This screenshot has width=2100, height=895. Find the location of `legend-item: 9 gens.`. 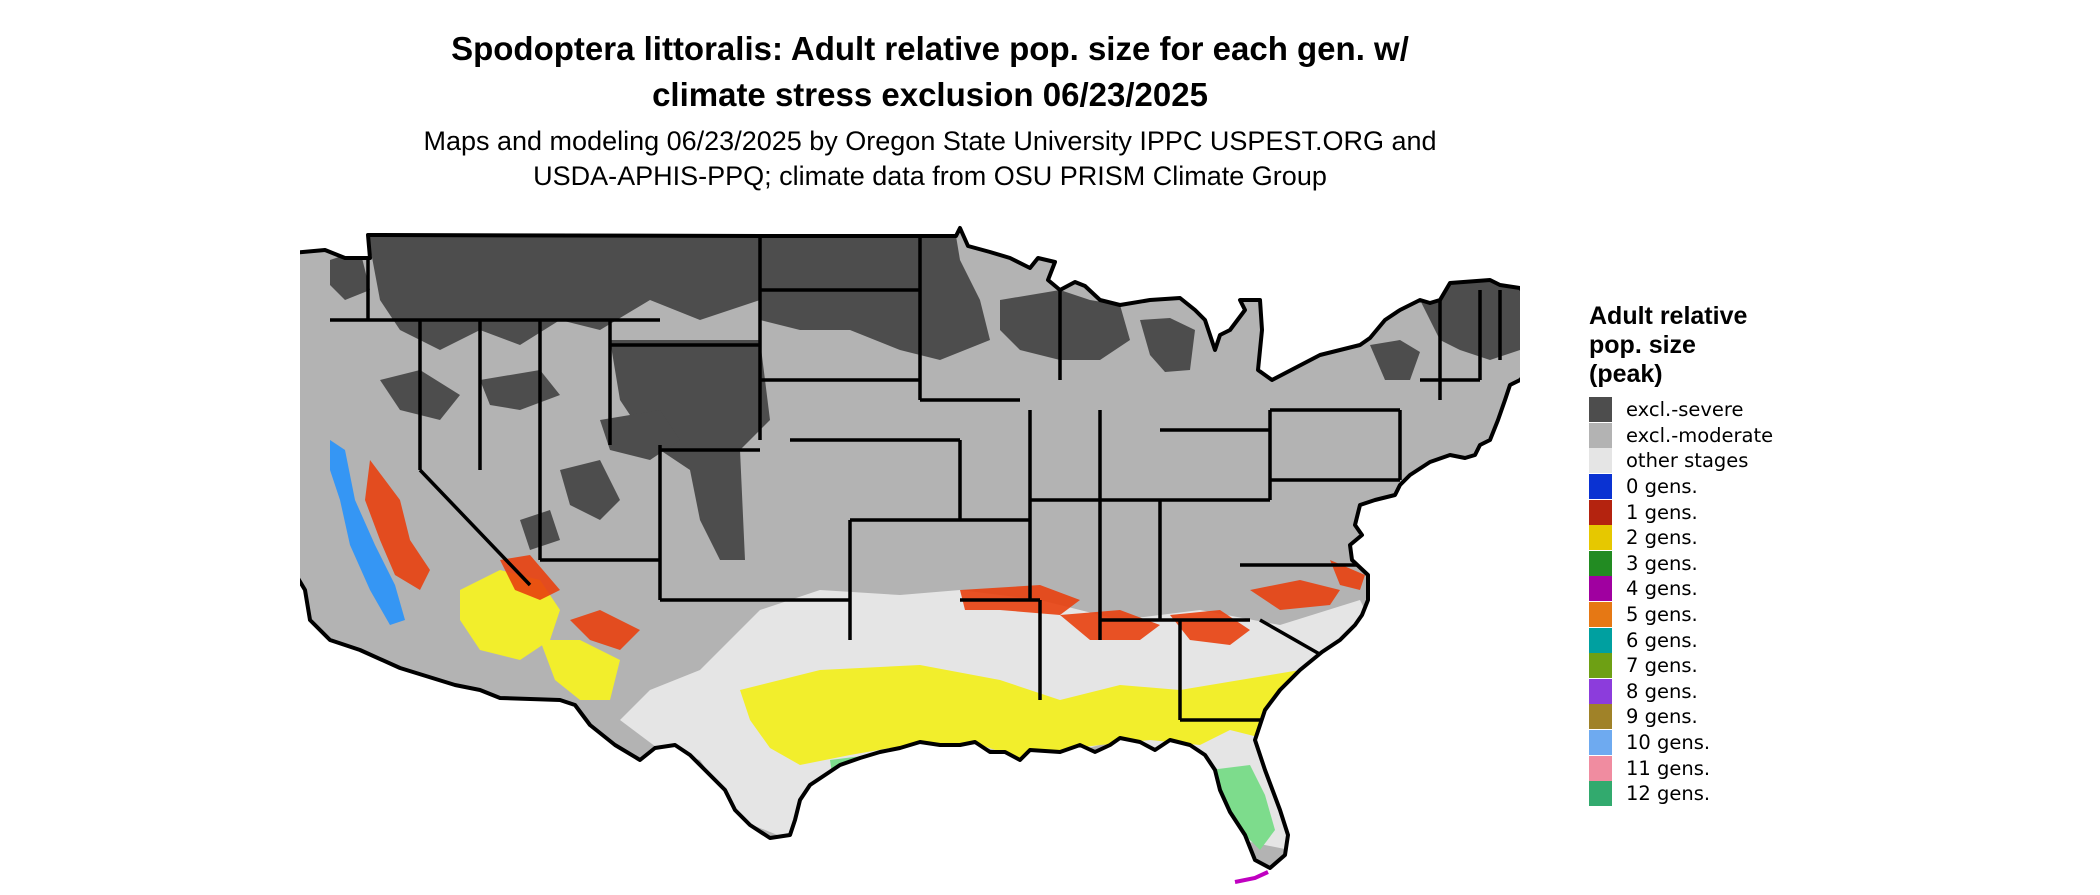

legend-item: 9 gens. is located at coordinates (1719, 717).